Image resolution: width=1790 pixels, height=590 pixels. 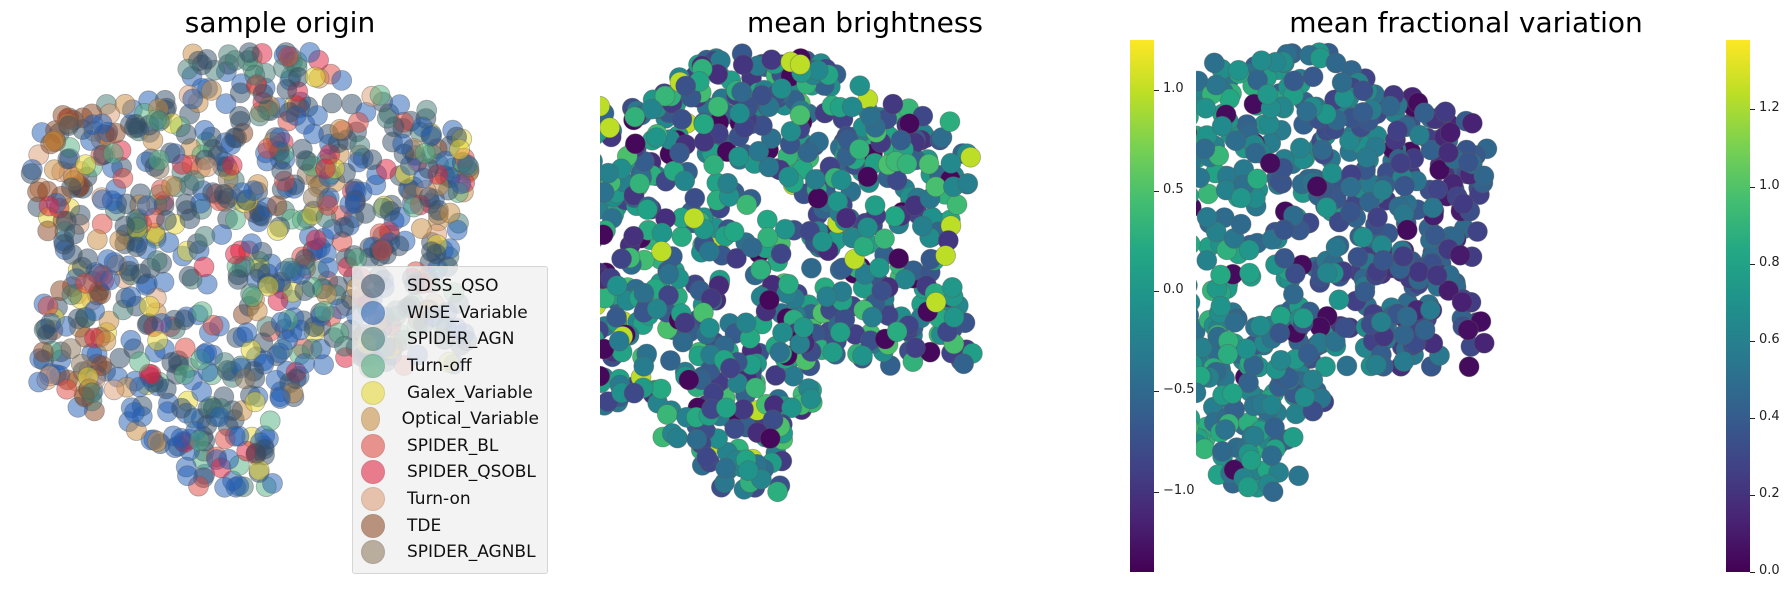 What do you see at coordinates (1738, 306) in the screenshot?
I see `colorbar-fracvar` at bounding box center [1738, 306].